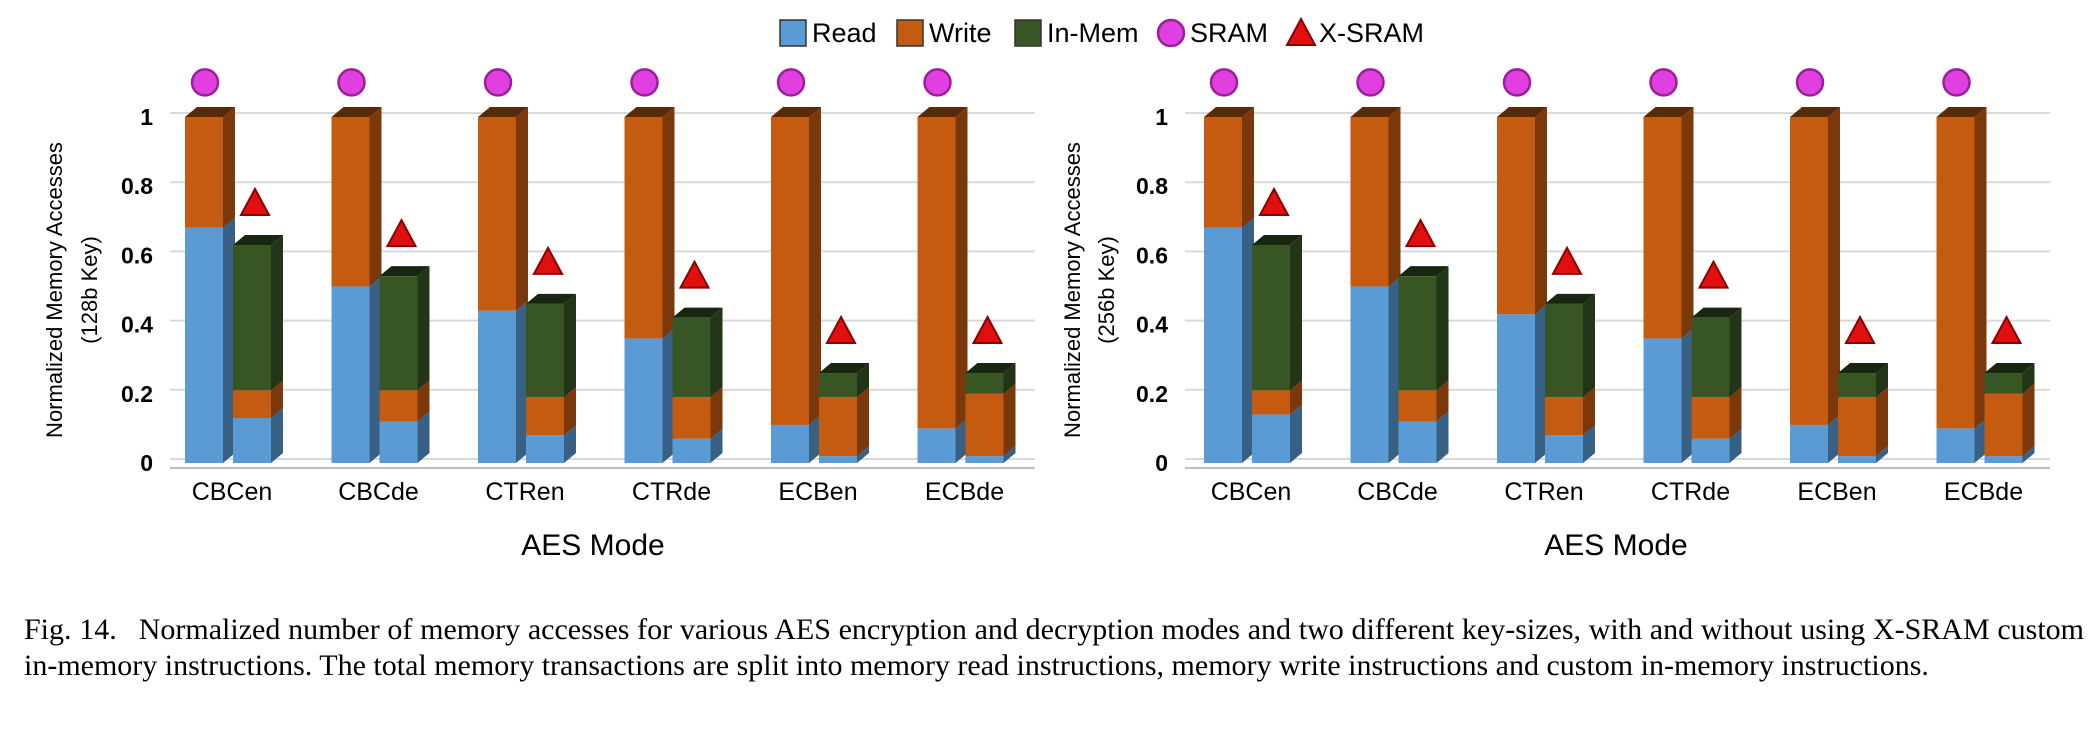 The height and width of the screenshot is (734, 2098). What do you see at coordinates (793, 33) in the screenshot?
I see `legend-swatch-read` at bounding box center [793, 33].